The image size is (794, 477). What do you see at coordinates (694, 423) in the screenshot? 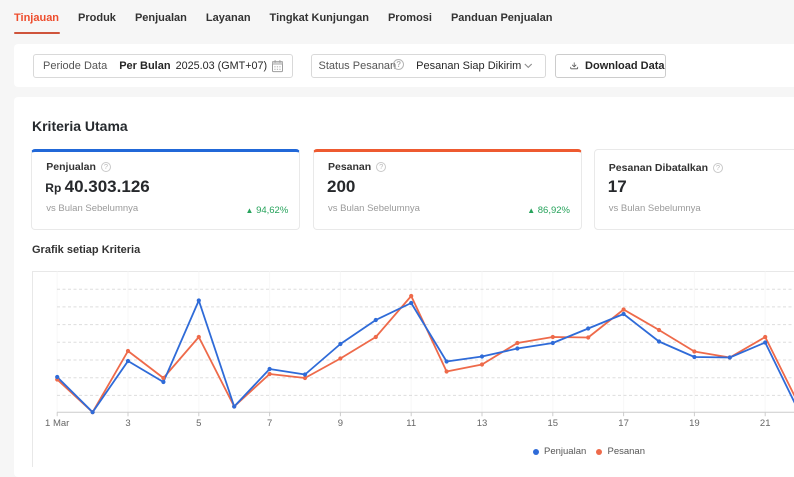
I see `svg-text: 19` at bounding box center [694, 423].